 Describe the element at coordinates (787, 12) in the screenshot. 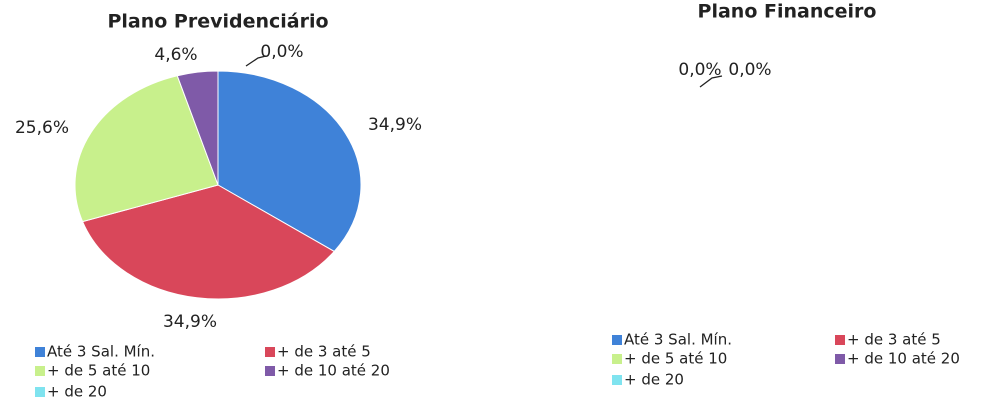

I see `chart-title: Plano Financeiro` at that location.